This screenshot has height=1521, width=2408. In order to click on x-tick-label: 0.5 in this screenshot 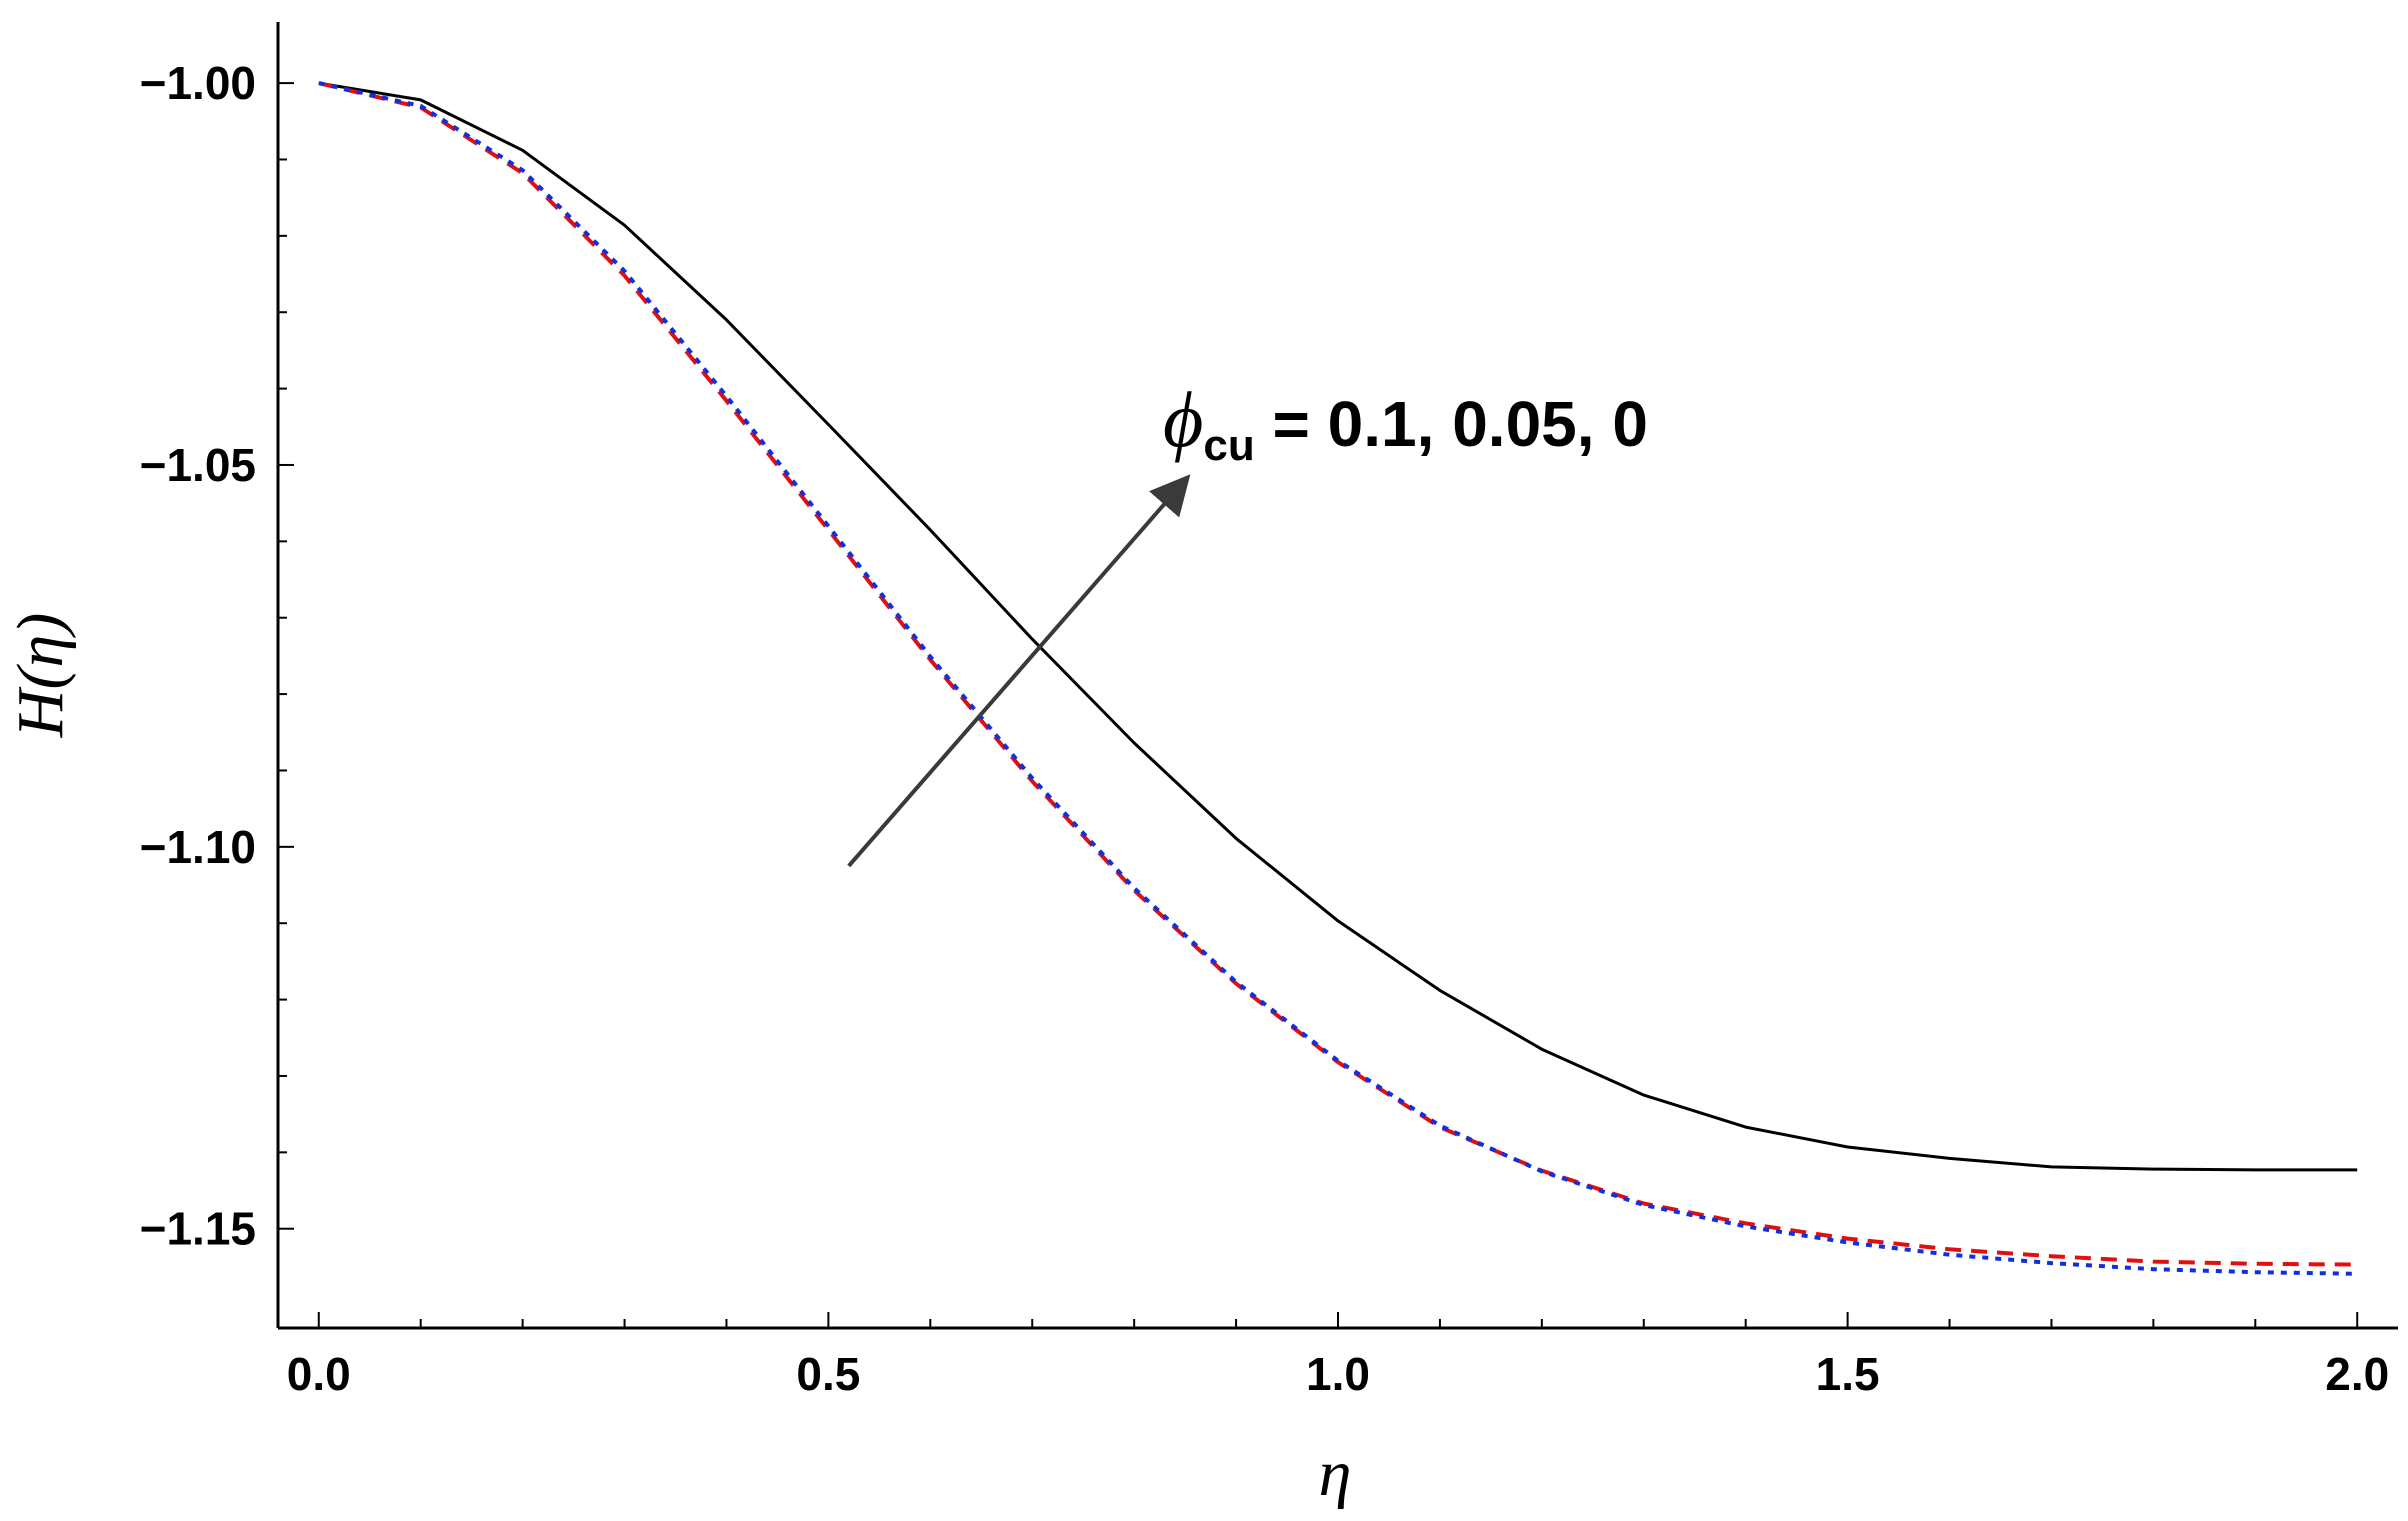, I will do `click(828, 1374)`.